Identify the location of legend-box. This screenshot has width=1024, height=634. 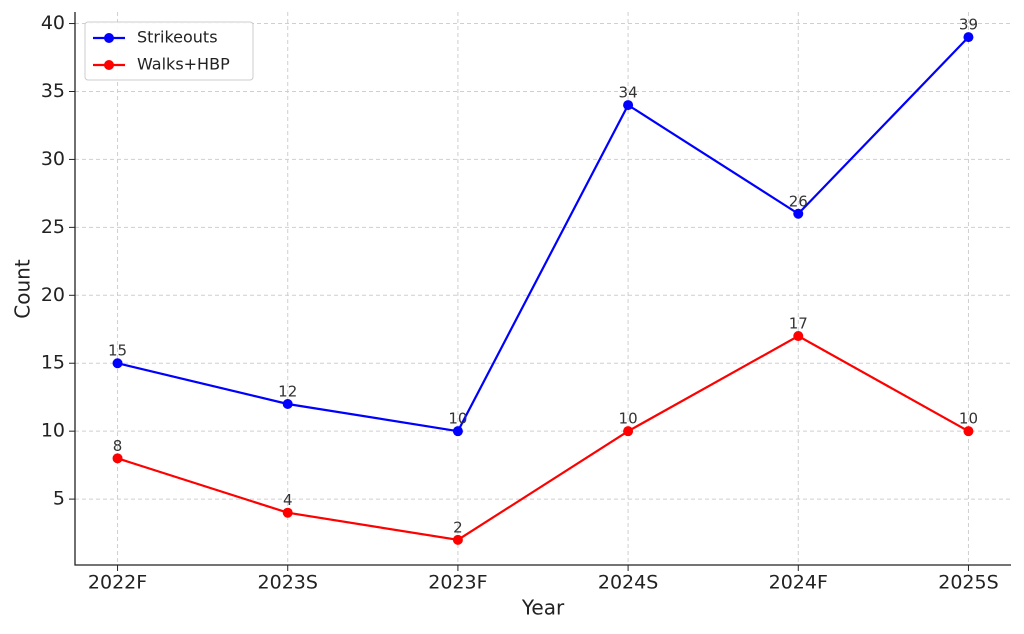
(169, 51).